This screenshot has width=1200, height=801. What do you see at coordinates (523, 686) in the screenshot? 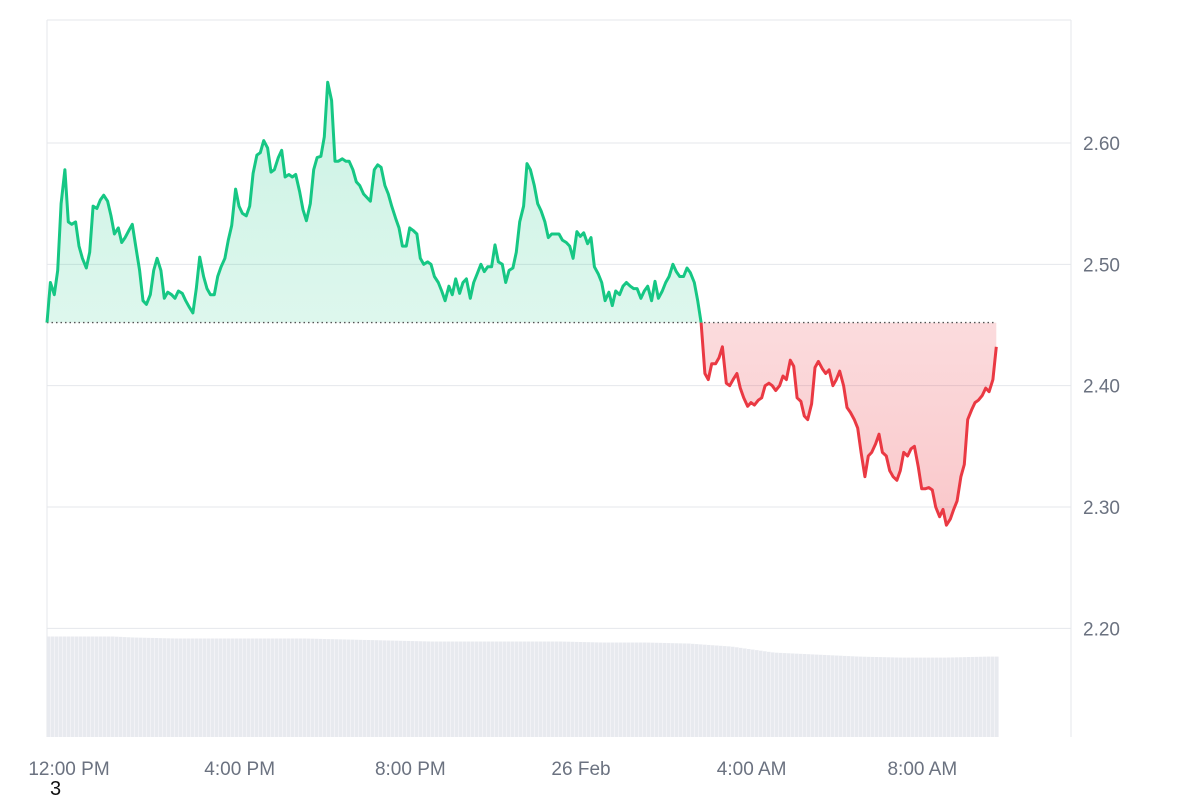
I see `volume-bars` at bounding box center [523, 686].